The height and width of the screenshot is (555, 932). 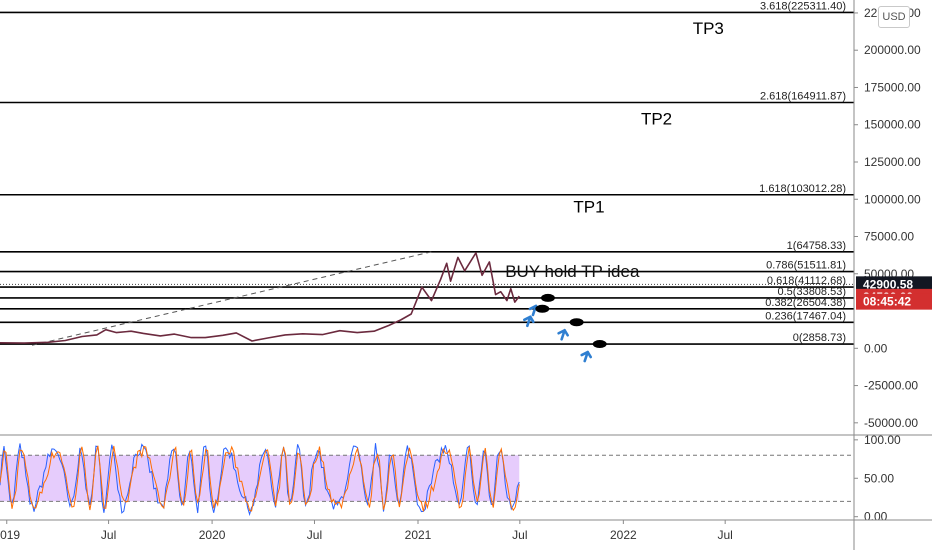 What do you see at coordinates (656, 119) in the screenshot?
I see `tp-label: TP2` at bounding box center [656, 119].